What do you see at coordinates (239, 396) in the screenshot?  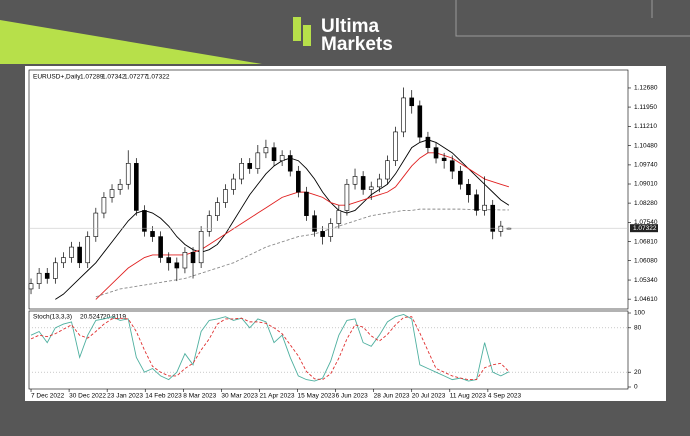 I see `x-tick-label: 30 Mar 2023` at bounding box center [239, 396].